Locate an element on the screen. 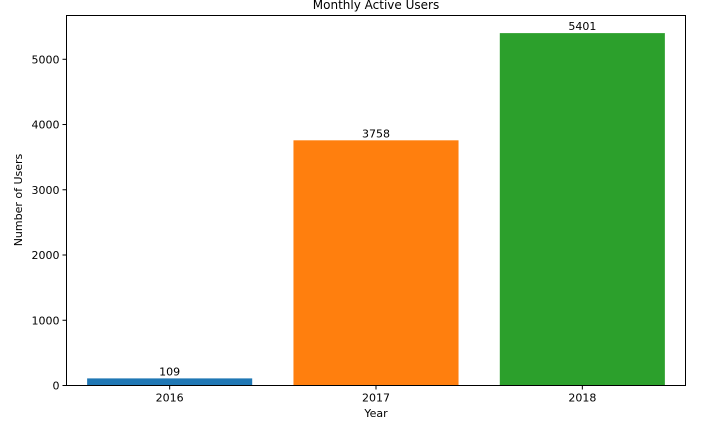 The width and height of the screenshot is (701, 427). data-label-2016: 109 is located at coordinates (169, 371).